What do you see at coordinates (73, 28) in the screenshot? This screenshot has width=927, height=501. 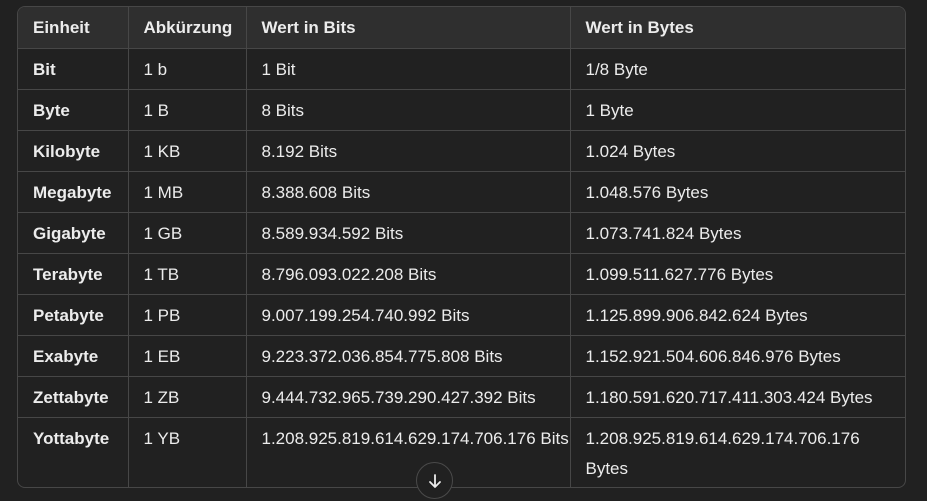 I see `column-header-unit: Einheit` at bounding box center [73, 28].